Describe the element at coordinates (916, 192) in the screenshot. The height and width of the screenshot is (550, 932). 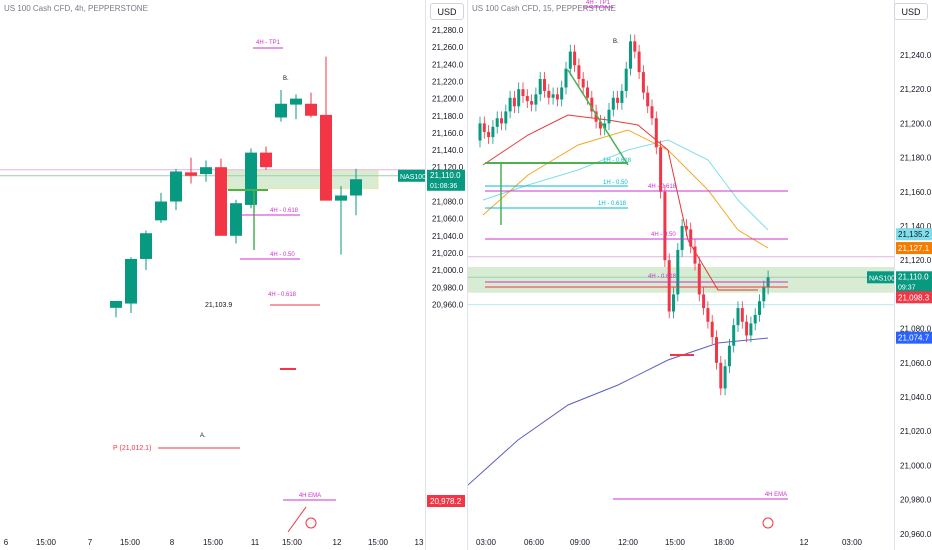
I see `price-axis-label: 21,160.0` at that location.